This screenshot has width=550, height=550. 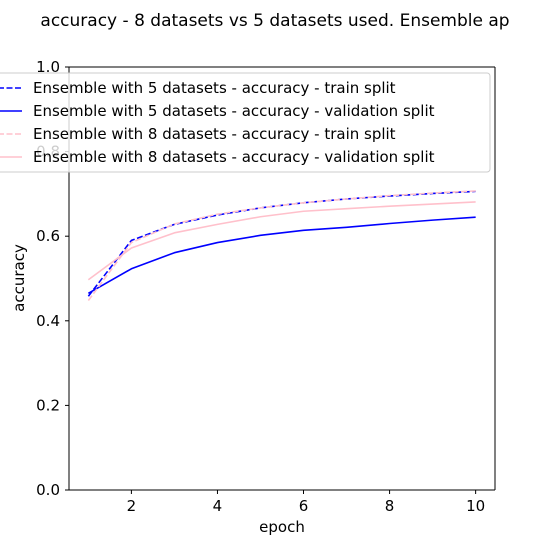 What do you see at coordinates (48, 490) in the screenshot?
I see `y-tick-label: 0.0` at bounding box center [48, 490].